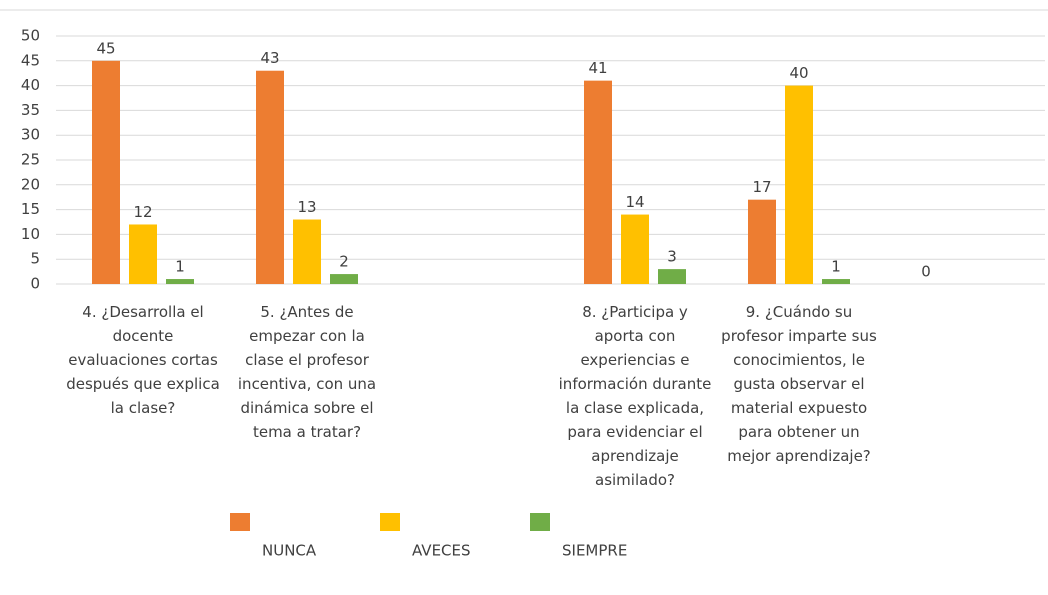  Describe the element at coordinates (289, 551) in the screenshot. I see `legend-label: NUNCA` at that location.